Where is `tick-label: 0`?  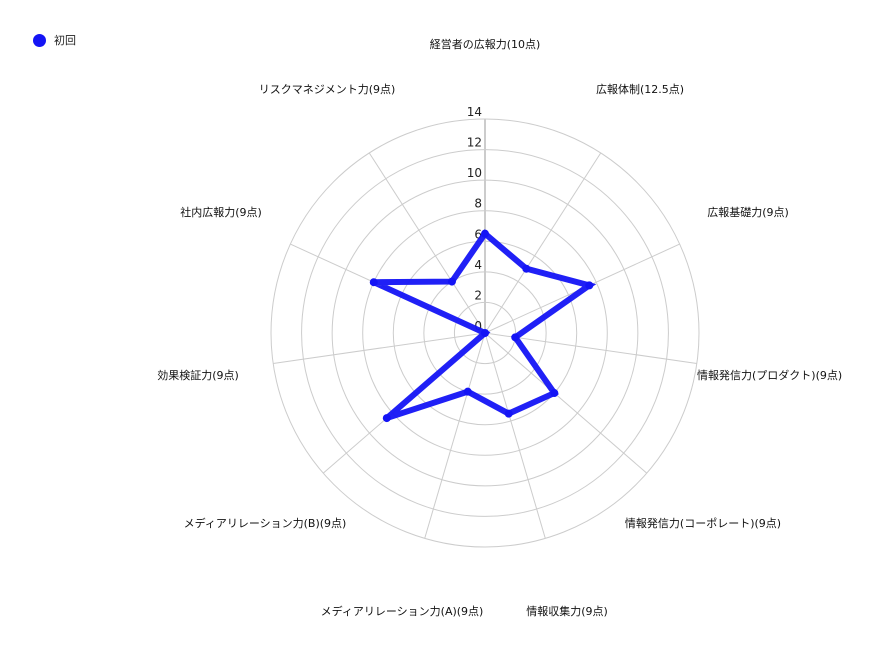
tick-label: 0 is located at coordinates (478, 326).